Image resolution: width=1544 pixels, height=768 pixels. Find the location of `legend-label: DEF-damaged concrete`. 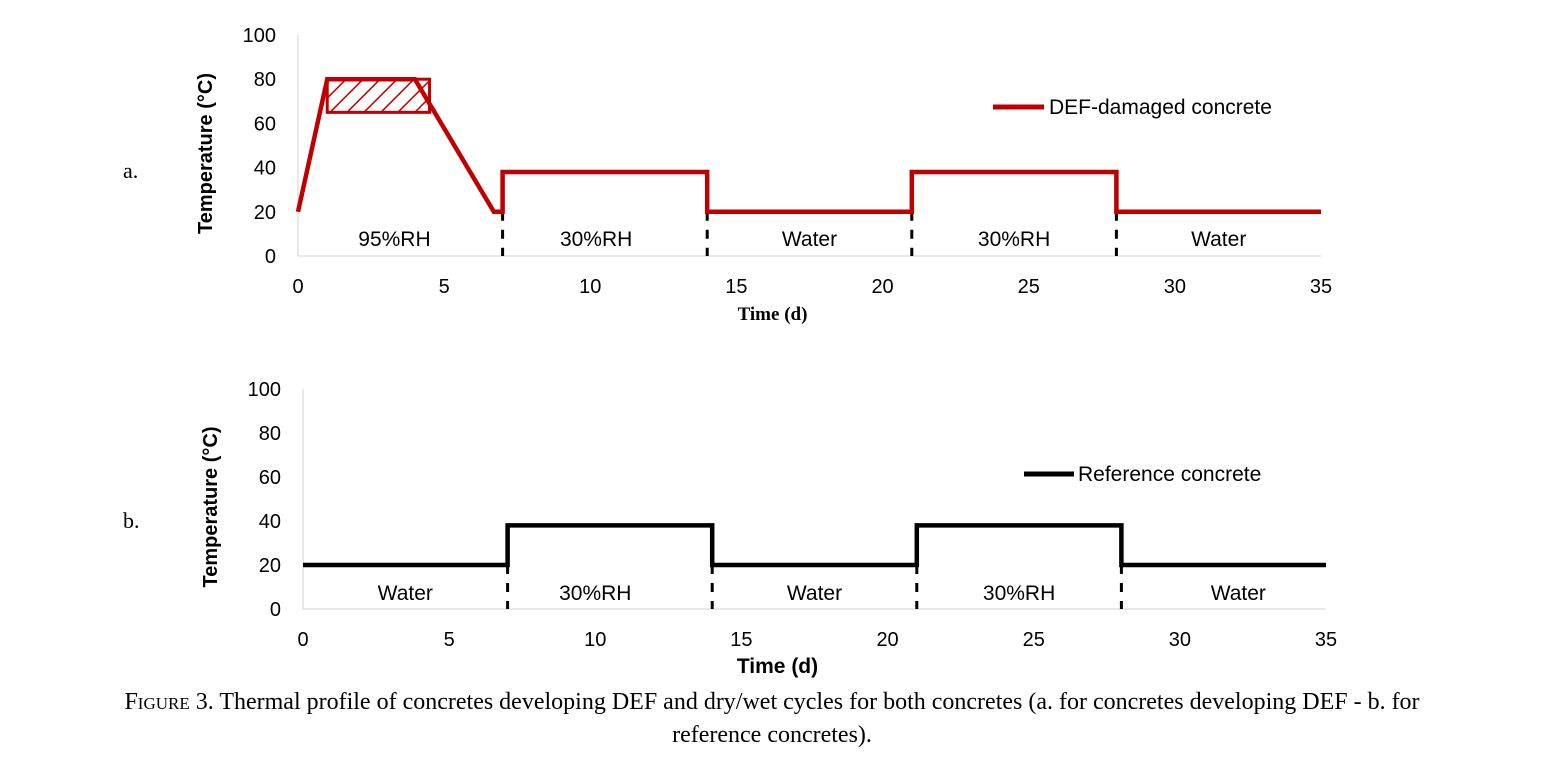

legend-label: DEF-damaged concrete is located at coordinates (1160, 107).